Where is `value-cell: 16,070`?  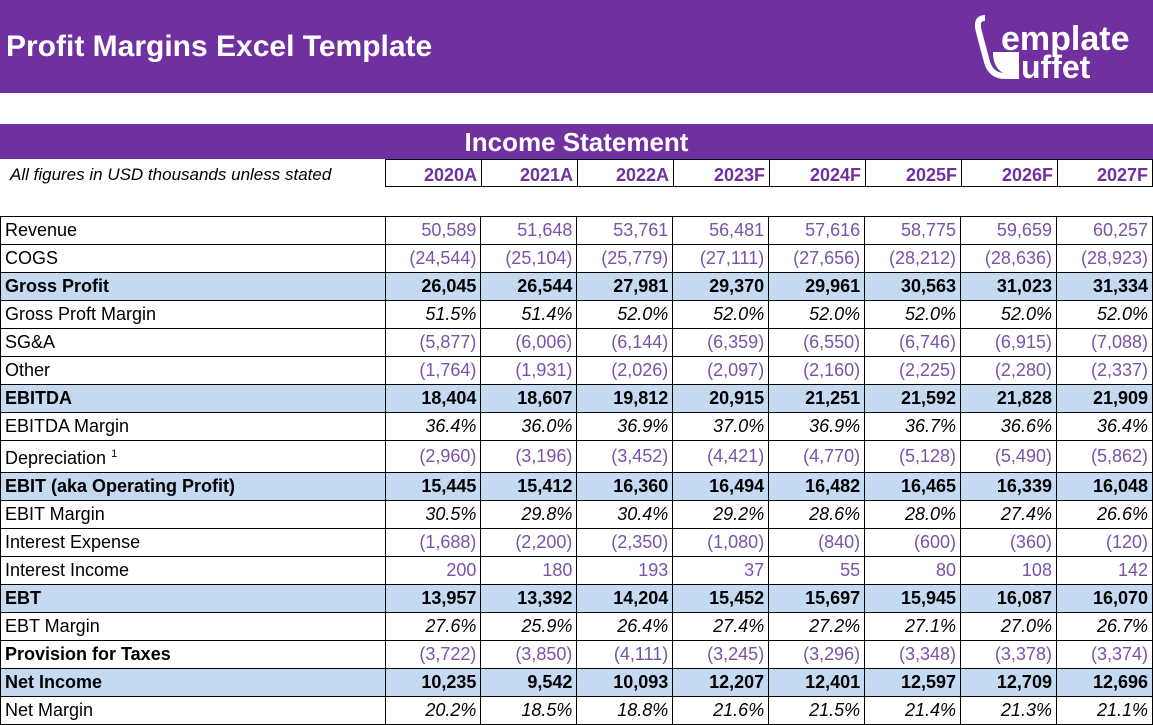
value-cell: 16,070 is located at coordinates (1104, 598).